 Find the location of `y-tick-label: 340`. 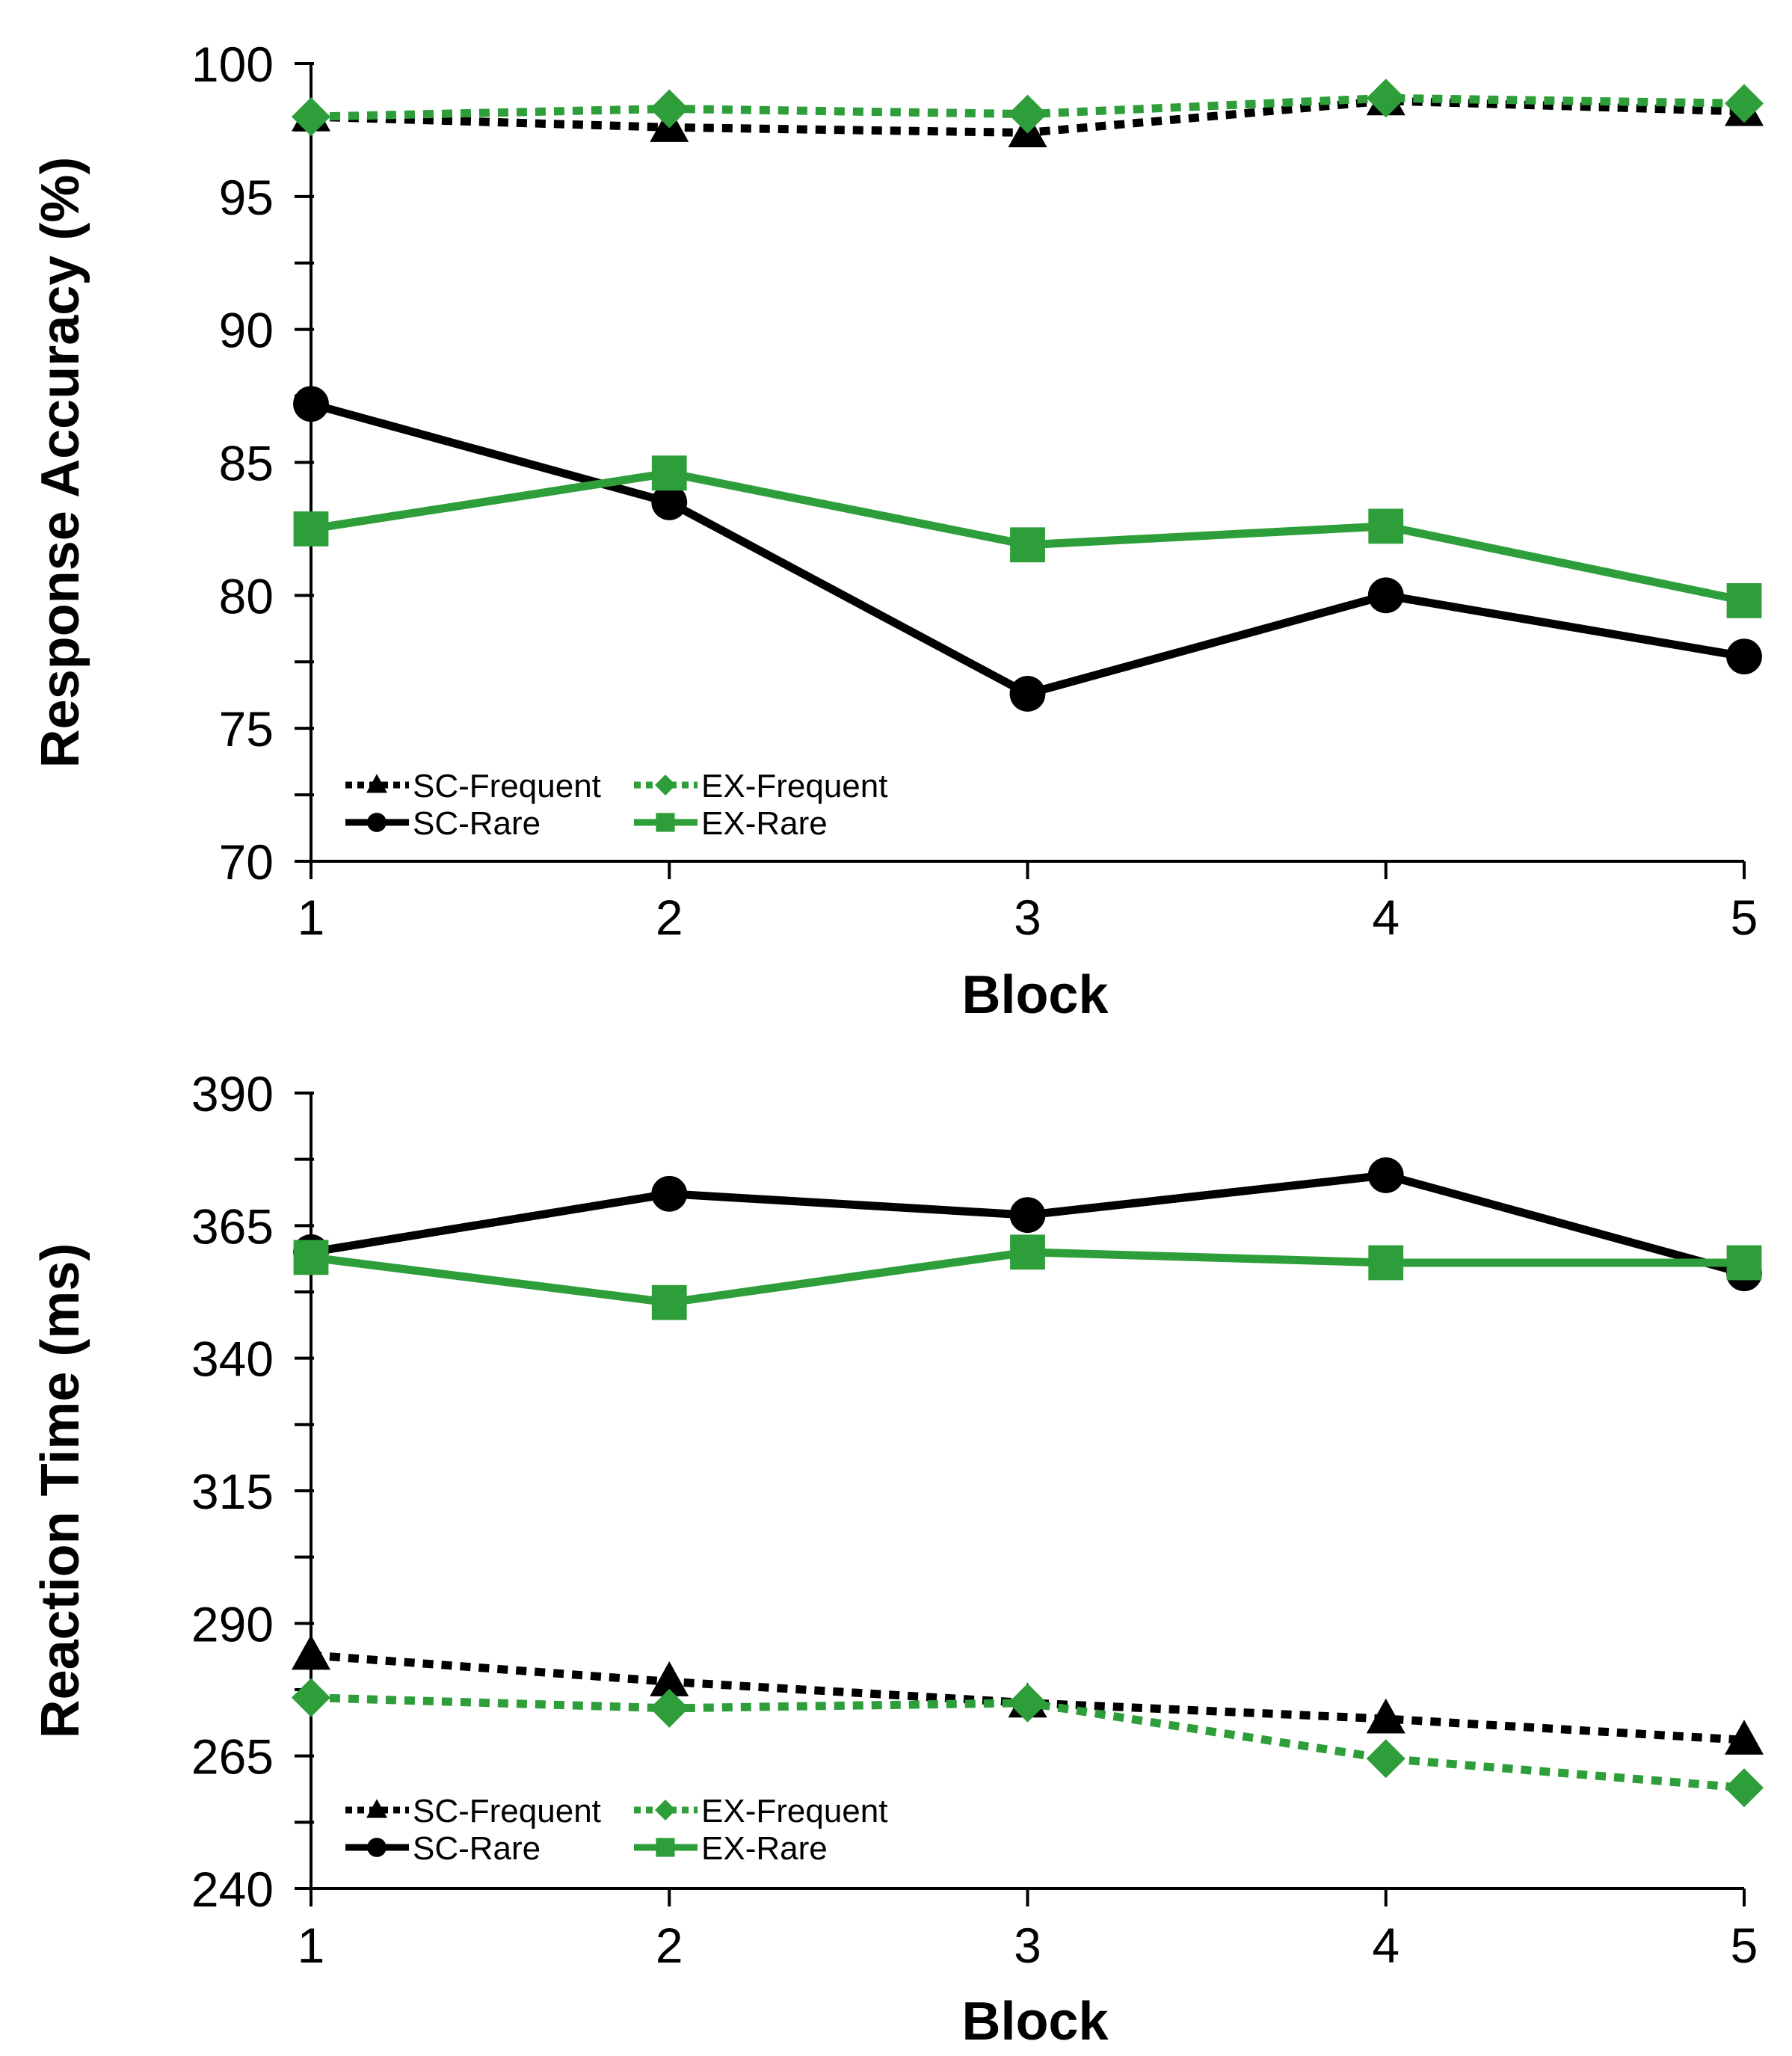

y-tick-label: 340 is located at coordinates (232, 1359).